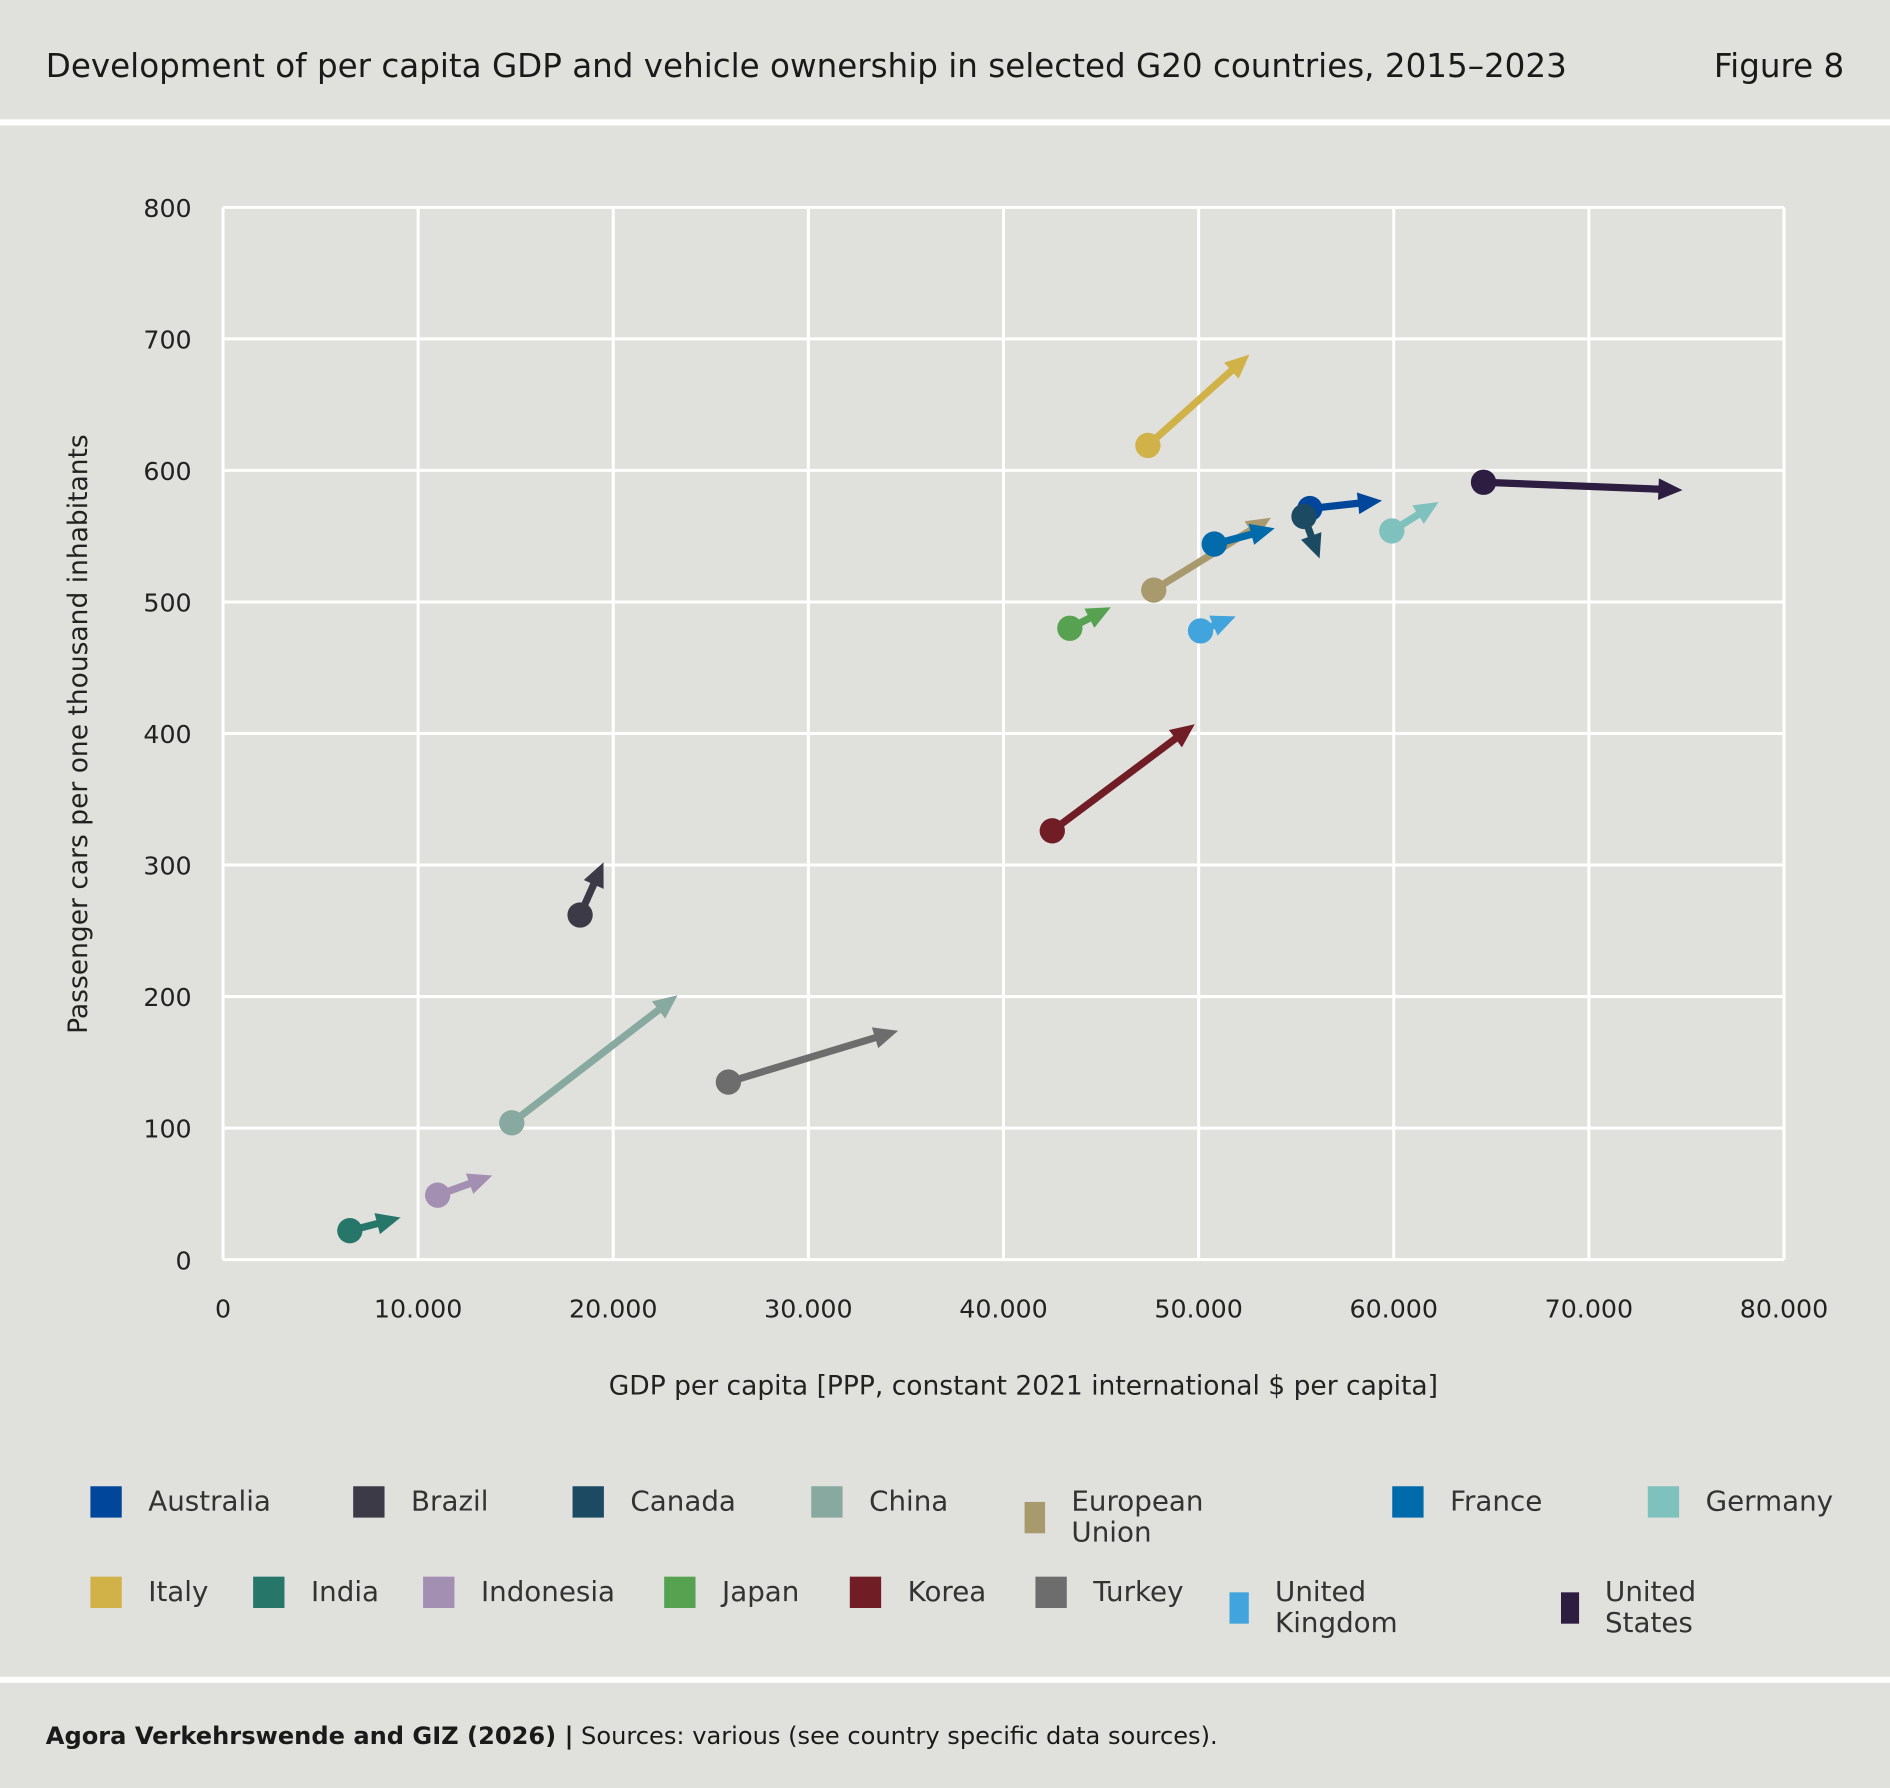 Image resolution: width=1890 pixels, height=1788 pixels. What do you see at coordinates (1198, 1309) in the screenshot?
I see `x-tick-label: 50.000` at bounding box center [1198, 1309].